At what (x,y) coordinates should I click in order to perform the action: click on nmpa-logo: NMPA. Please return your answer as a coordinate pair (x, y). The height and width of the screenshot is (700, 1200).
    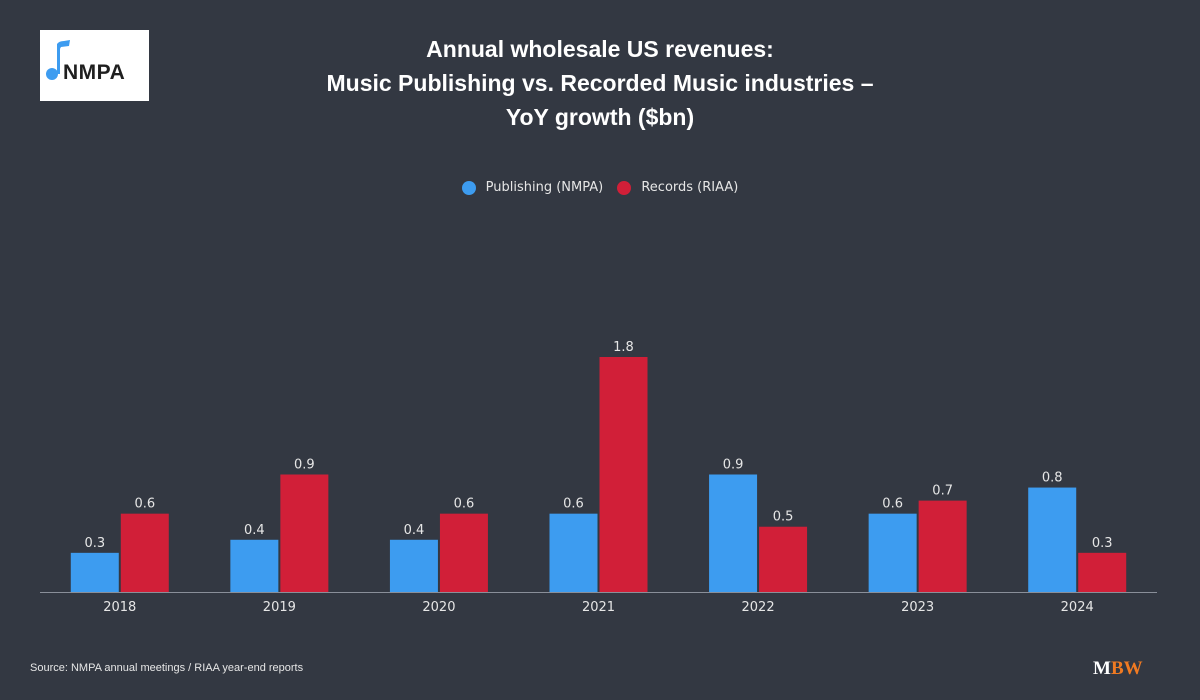
    Looking at the image, I should click on (94, 65).